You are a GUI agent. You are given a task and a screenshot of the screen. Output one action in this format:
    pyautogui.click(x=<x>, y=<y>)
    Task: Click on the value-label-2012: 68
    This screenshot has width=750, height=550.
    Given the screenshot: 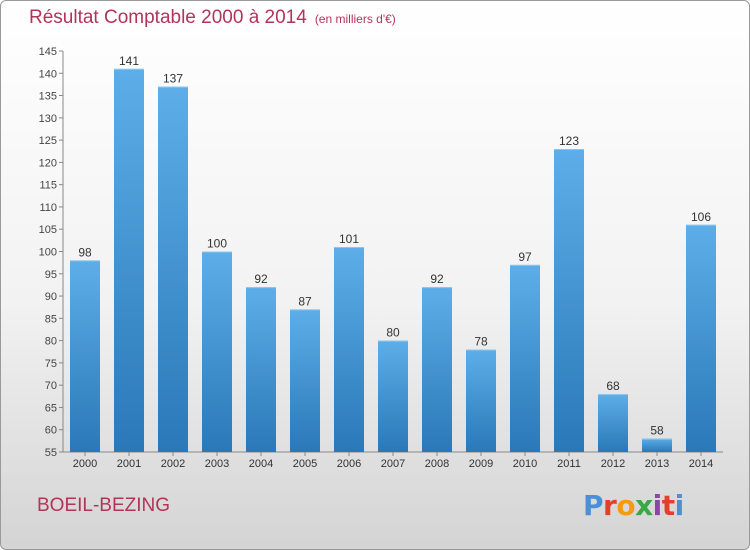 What is the action you would take?
    pyautogui.click(x=613, y=386)
    